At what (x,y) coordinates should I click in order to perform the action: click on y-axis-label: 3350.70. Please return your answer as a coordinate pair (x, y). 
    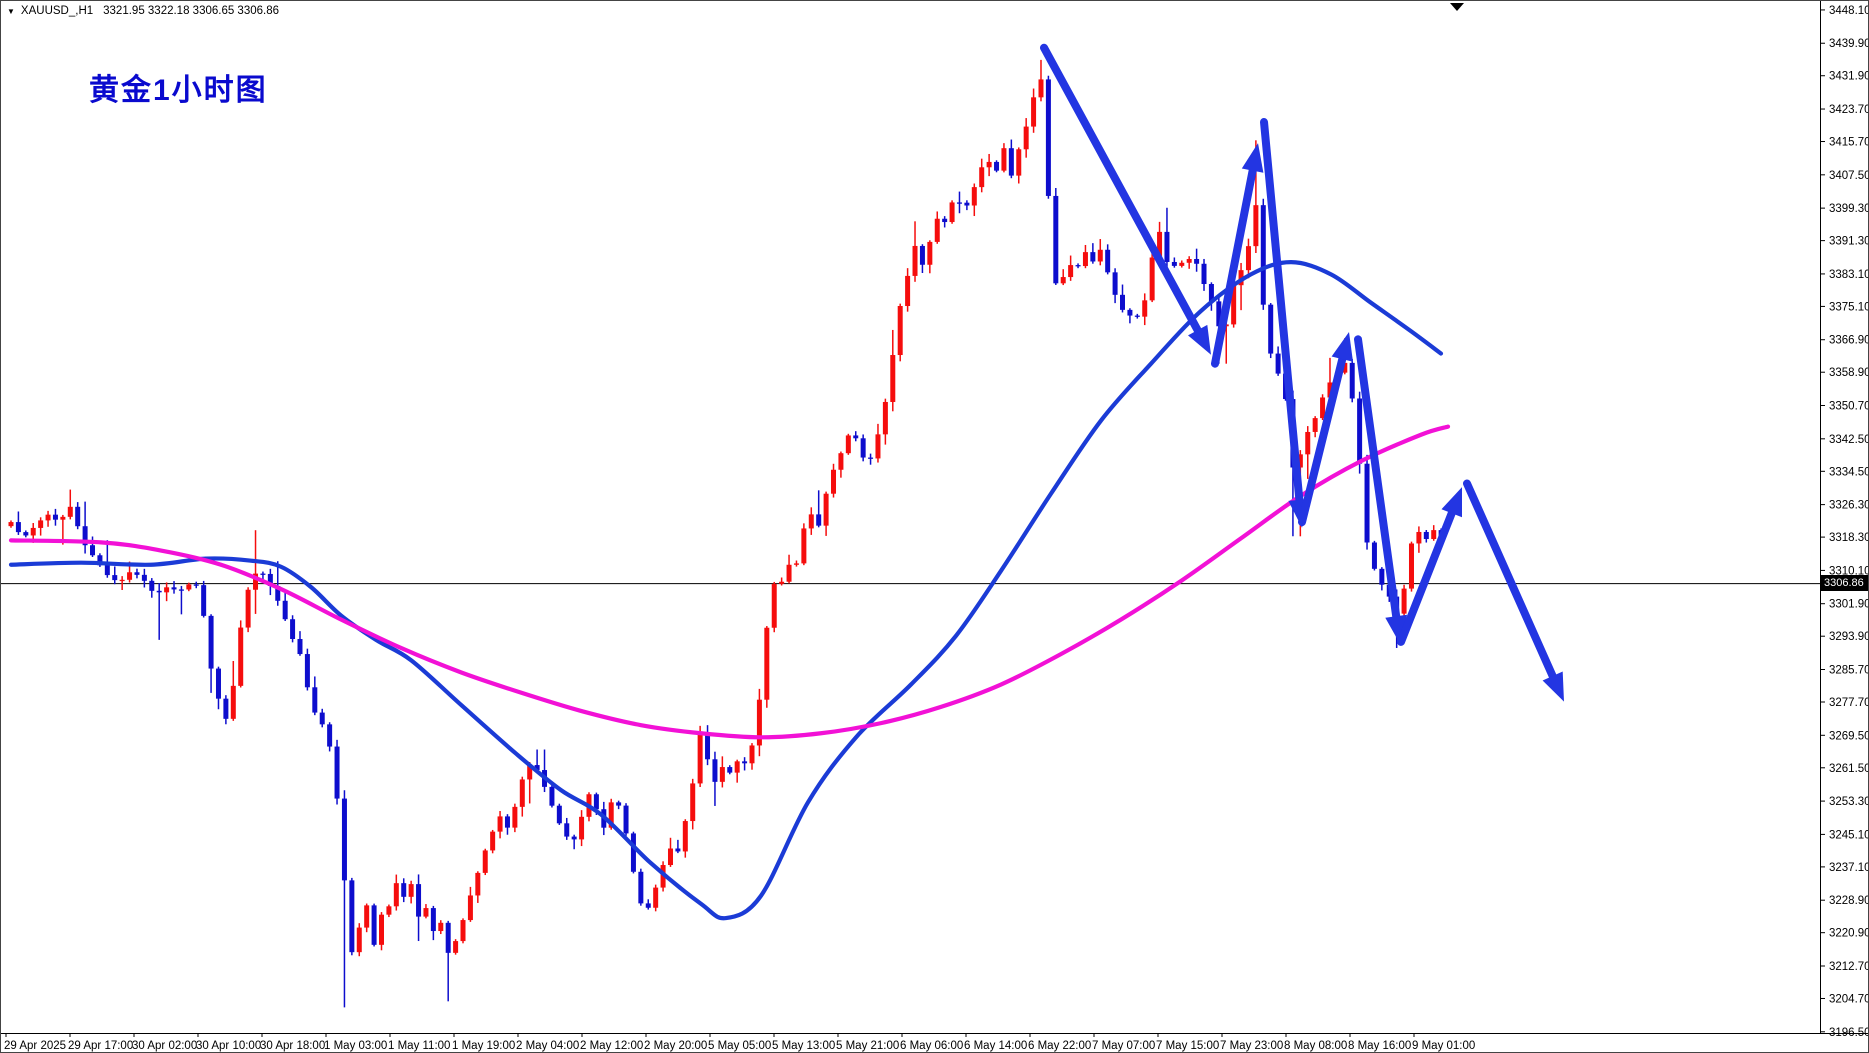
    Looking at the image, I should click on (1849, 407).